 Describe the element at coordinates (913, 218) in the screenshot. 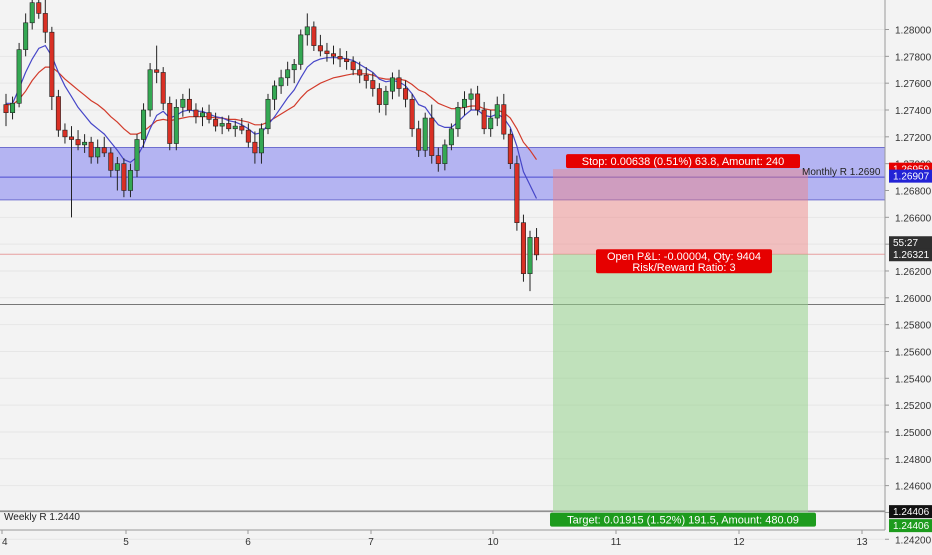

I see `price-tick-label-7: 1.26600` at that location.